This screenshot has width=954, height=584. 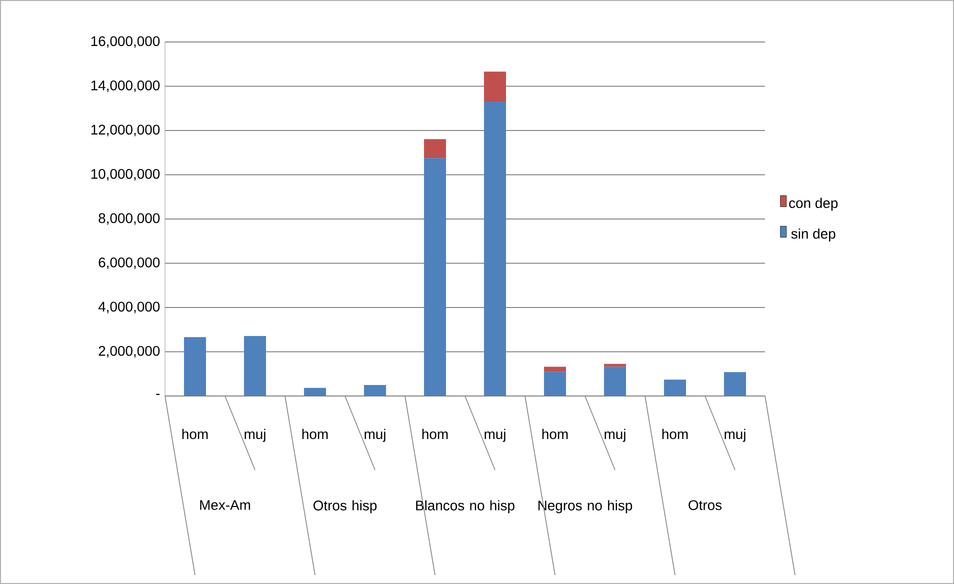 What do you see at coordinates (125, 130) in the screenshot?
I see `y-tick-label: 12,000,000` at bounding box center [125, 130].